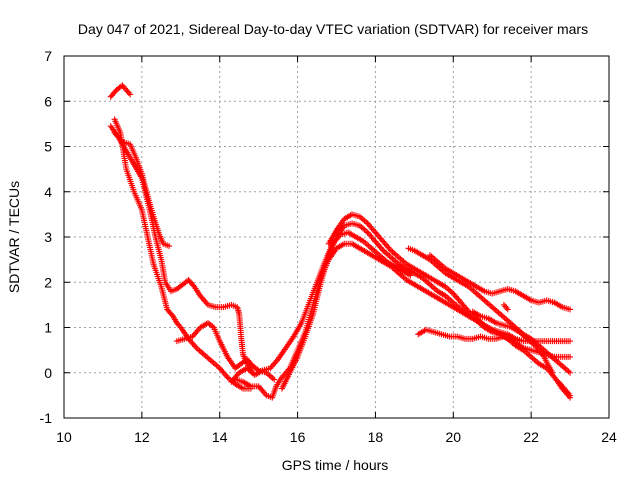 The width and height of the screenshot is (640, 480). I want to click on x-tick-label: 12, so click(142, 437).